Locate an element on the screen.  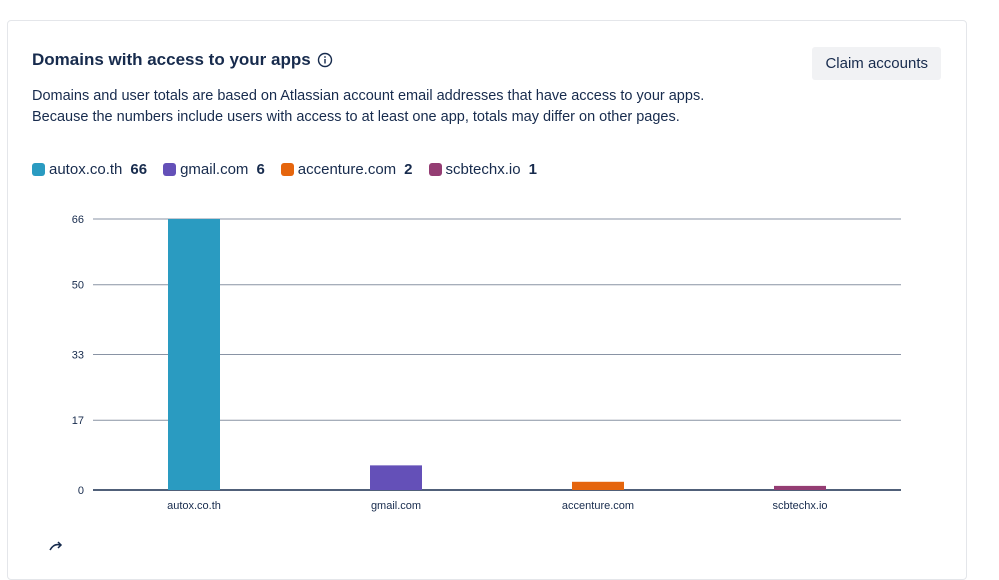
card-header: Domains with access to your apps is located at coordinates (182, 60).